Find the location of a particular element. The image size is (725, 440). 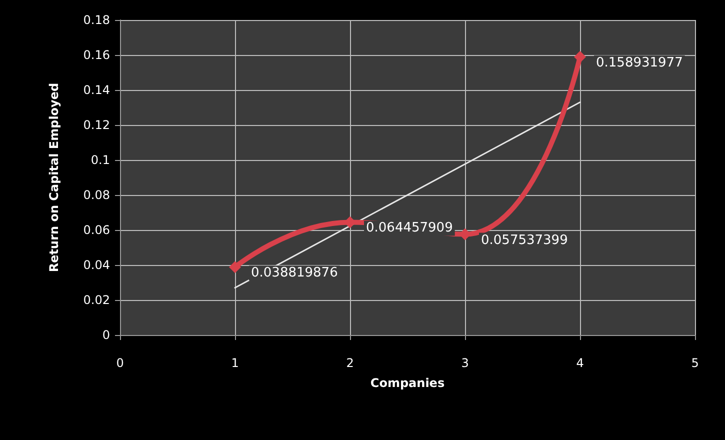

y-tick-label: 0 is located at coordinates (106, 335).